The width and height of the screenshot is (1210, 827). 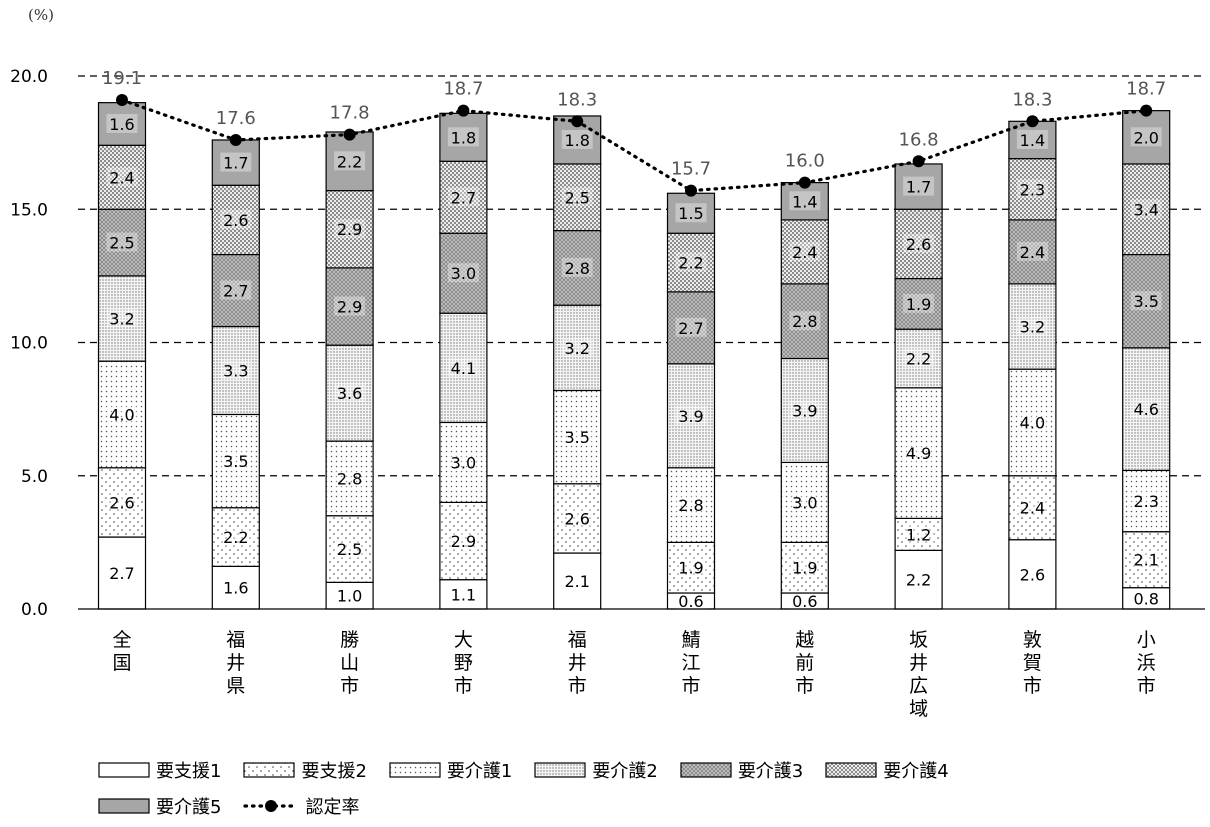 What do you see at coordinates (350, 113) in the screenshot?
I see `rate-value-label: 17.8` at bounding box center [350, 113].